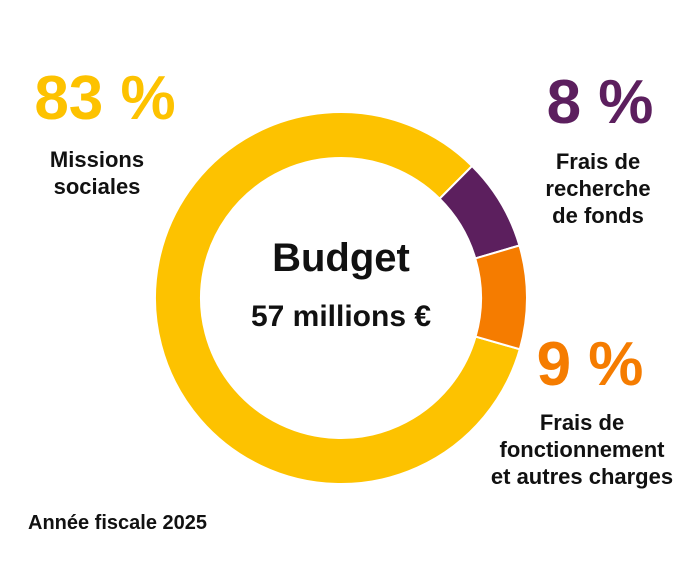 This screenshot has width=699, height=570. I want to click on center-title: Budget, so click(341, 258).